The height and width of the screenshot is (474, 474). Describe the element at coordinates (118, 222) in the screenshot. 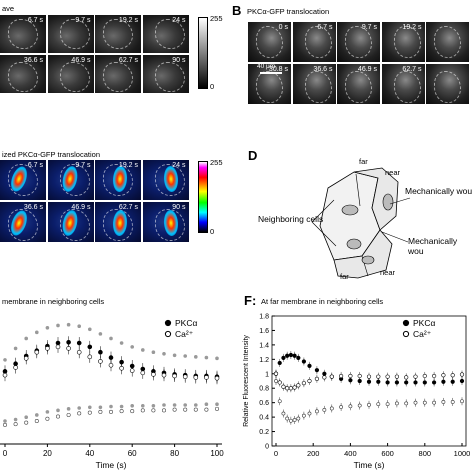

I see `panel-c-tile: 62.7 s` at that location.